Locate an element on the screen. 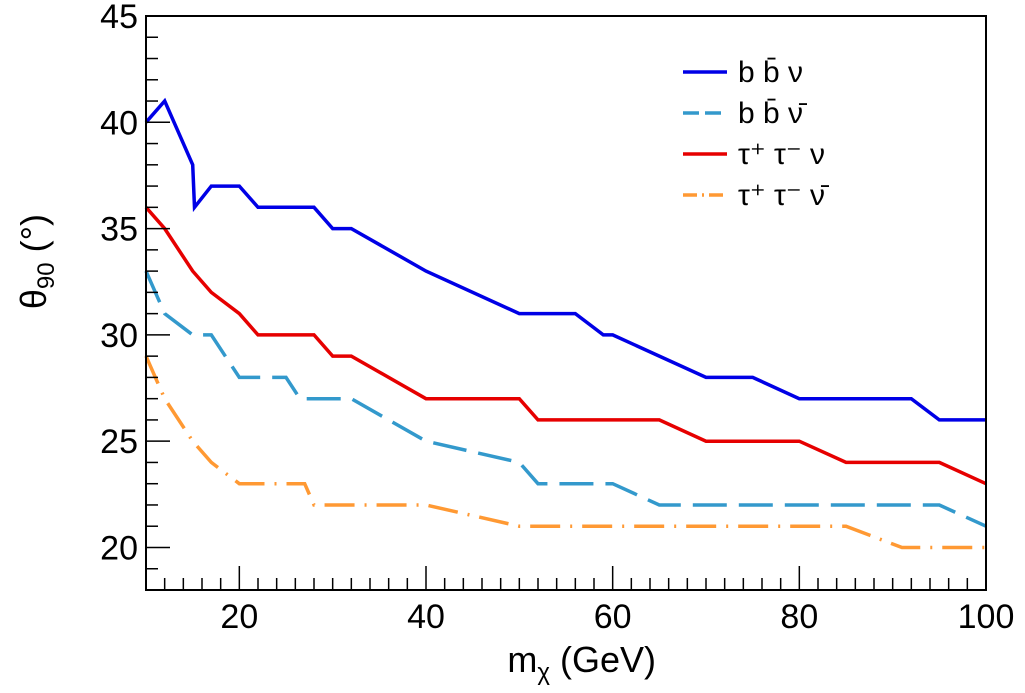 The width and height of the screenshot is (1025, 693). y-tick-label: 35 is located at coordinates (119, 230).